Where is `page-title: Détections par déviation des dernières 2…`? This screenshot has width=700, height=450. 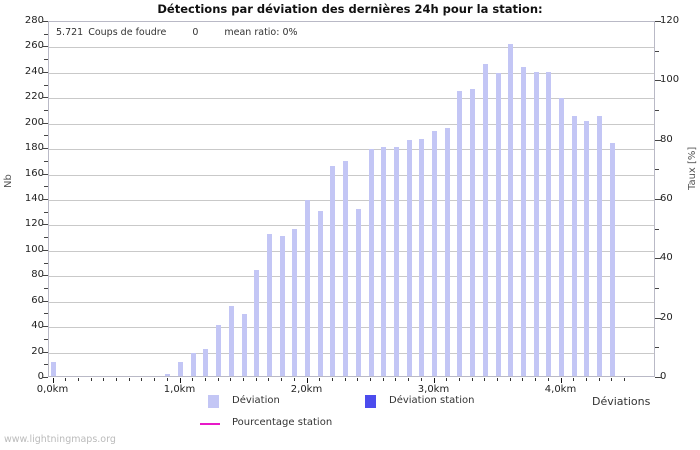 page-title: Détections par déviation des dernières 2… is located at coordinates (350, 9).